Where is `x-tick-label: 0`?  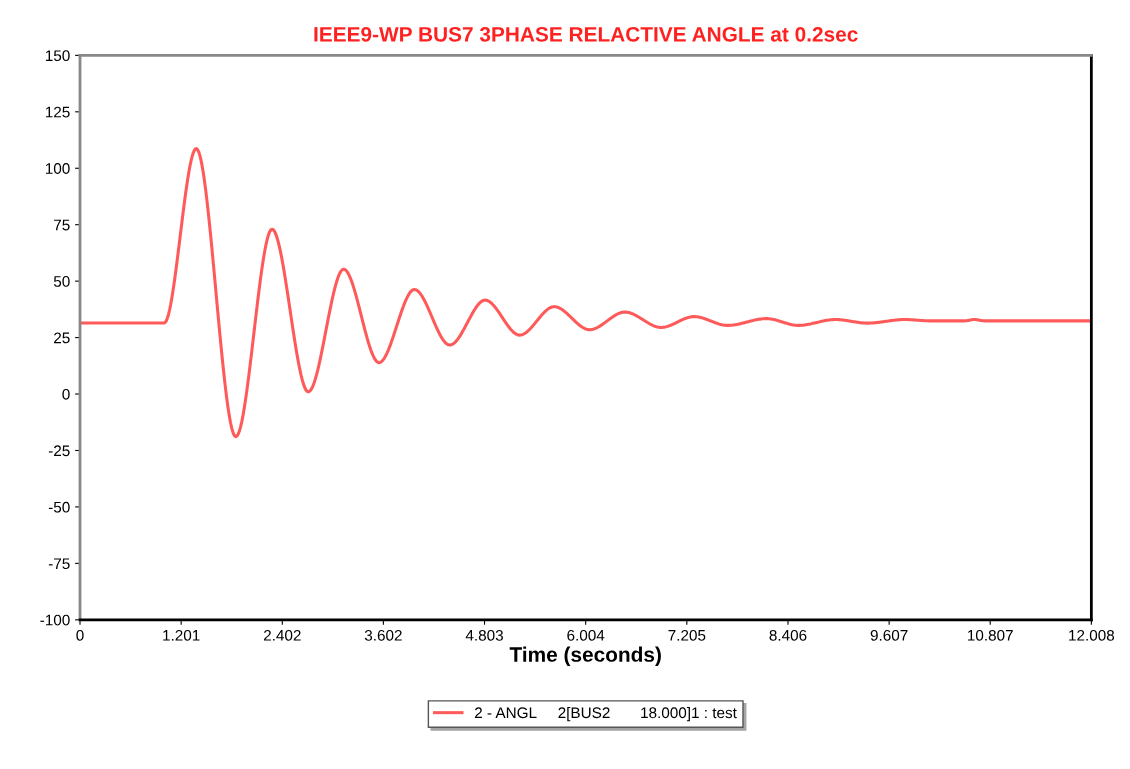
x-tick-label: 0 is located at coordinates (80, 635).